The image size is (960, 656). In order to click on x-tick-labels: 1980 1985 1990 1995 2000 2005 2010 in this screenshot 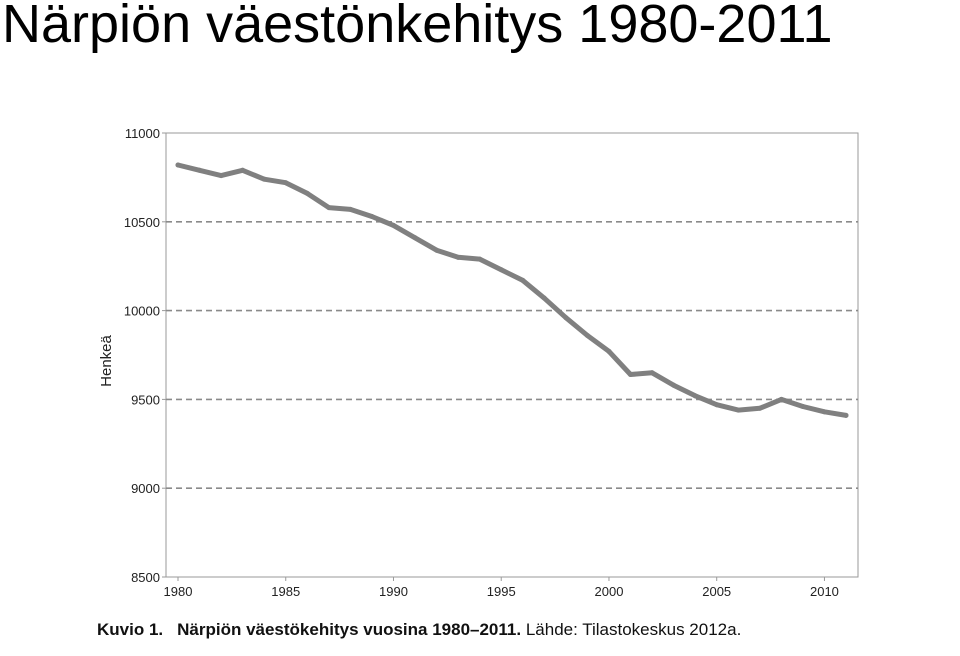, I will do `click(501, 588)`.